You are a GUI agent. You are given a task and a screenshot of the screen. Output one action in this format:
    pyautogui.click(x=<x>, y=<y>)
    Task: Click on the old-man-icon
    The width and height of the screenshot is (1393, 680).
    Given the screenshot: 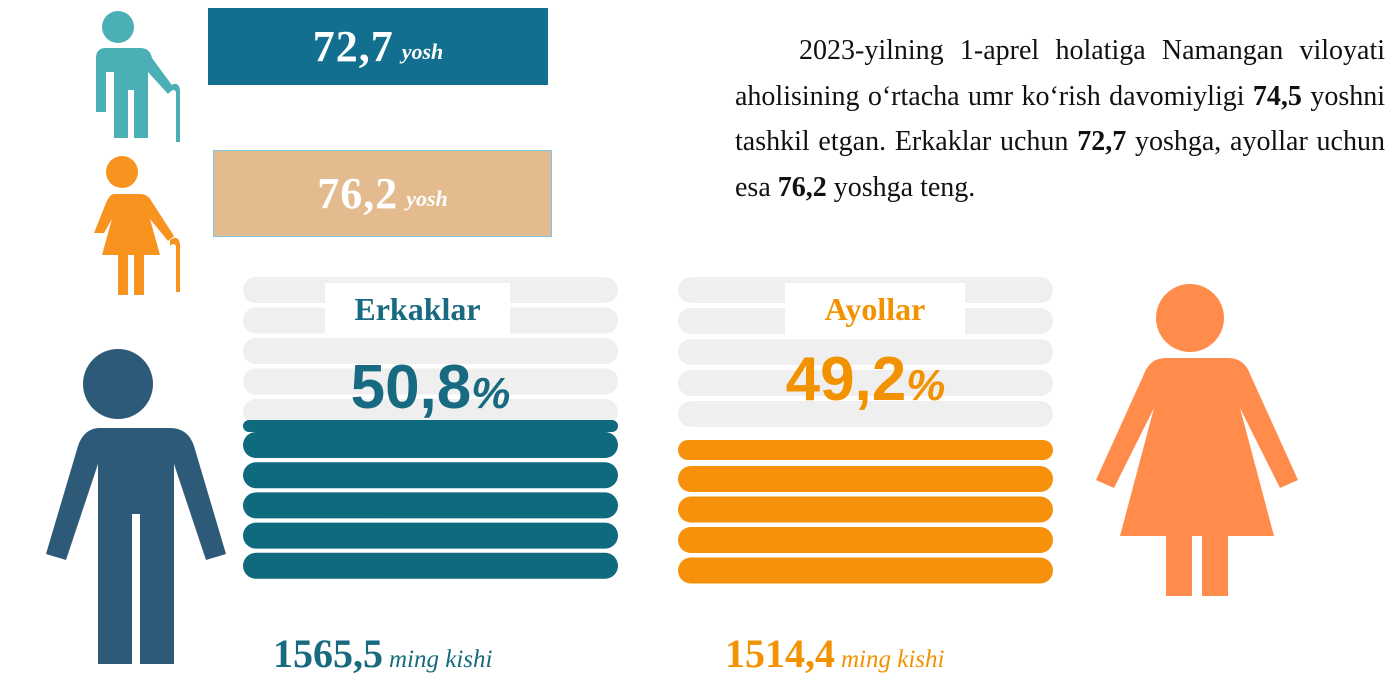 What is the action you would take?
    pyautogui.click(x=138, y=76)
    